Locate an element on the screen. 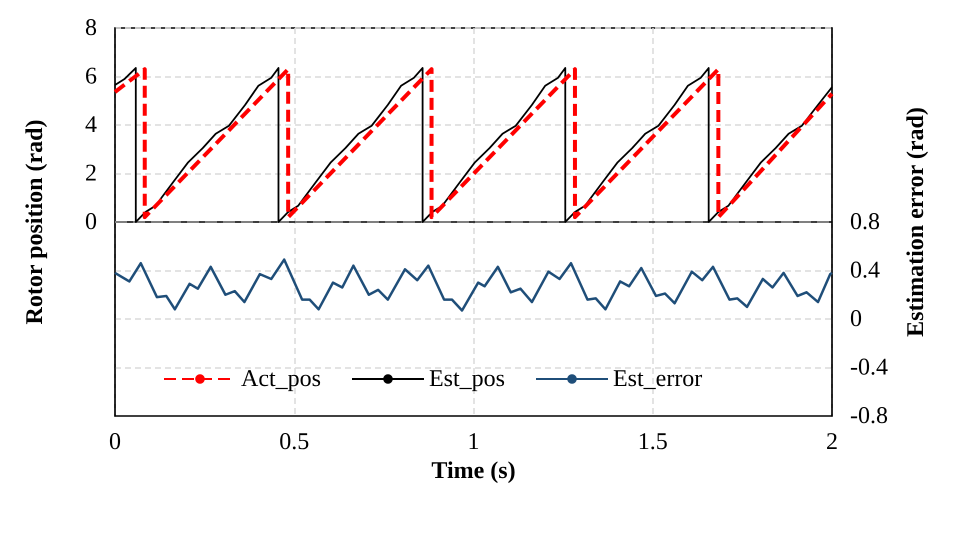  x-axis-title: Time (s) is located at coordinates (473, 471).